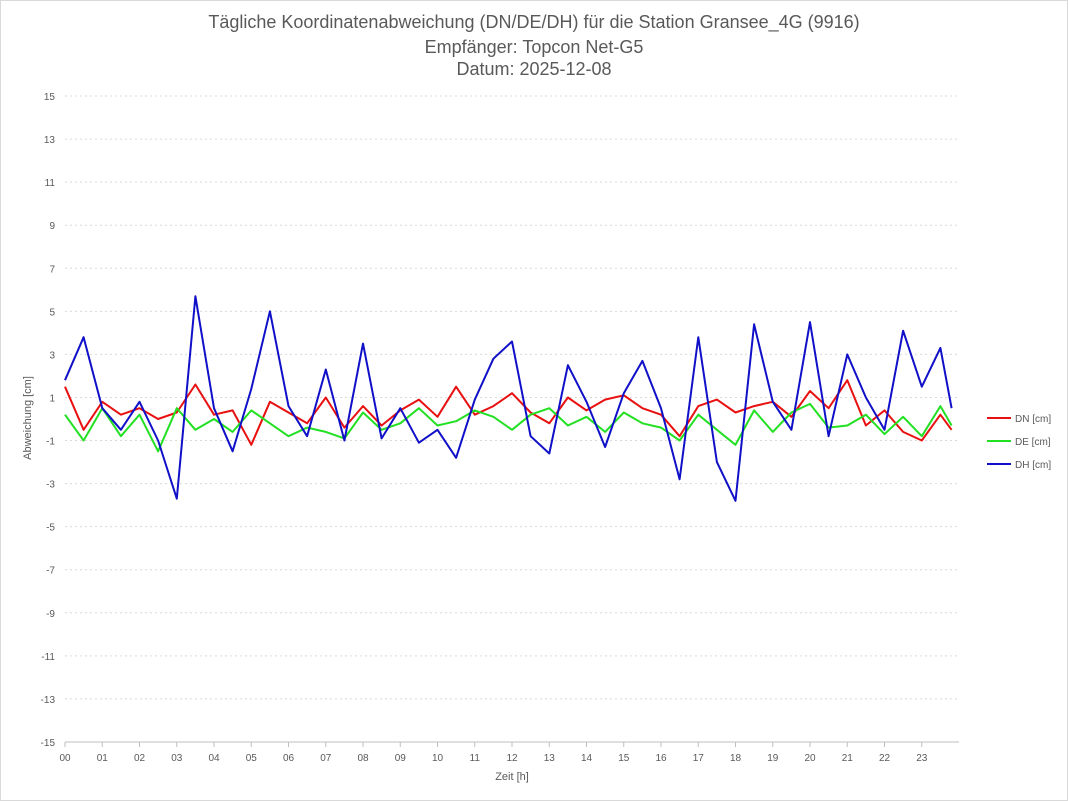 The image size is (1068, 801). Describe the element at coordinates (475, 758) in the screenshot. I see `x-tick-label: 11` at that location.